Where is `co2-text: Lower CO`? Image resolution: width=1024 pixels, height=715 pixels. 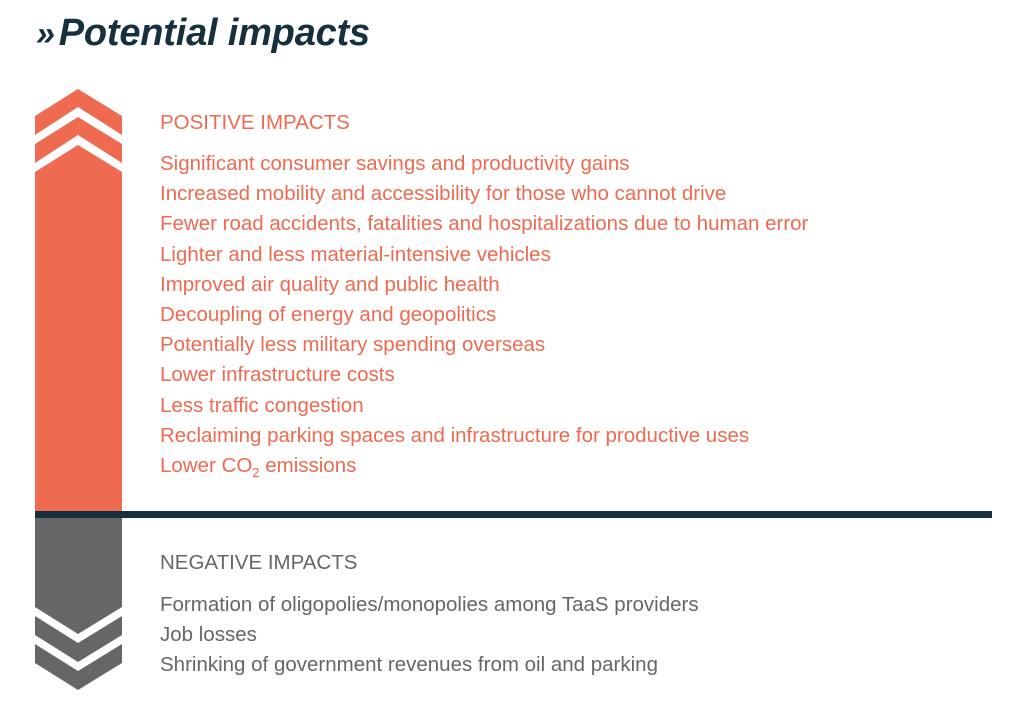
co2-text: Lower CO is located at coordinates (206, 466).